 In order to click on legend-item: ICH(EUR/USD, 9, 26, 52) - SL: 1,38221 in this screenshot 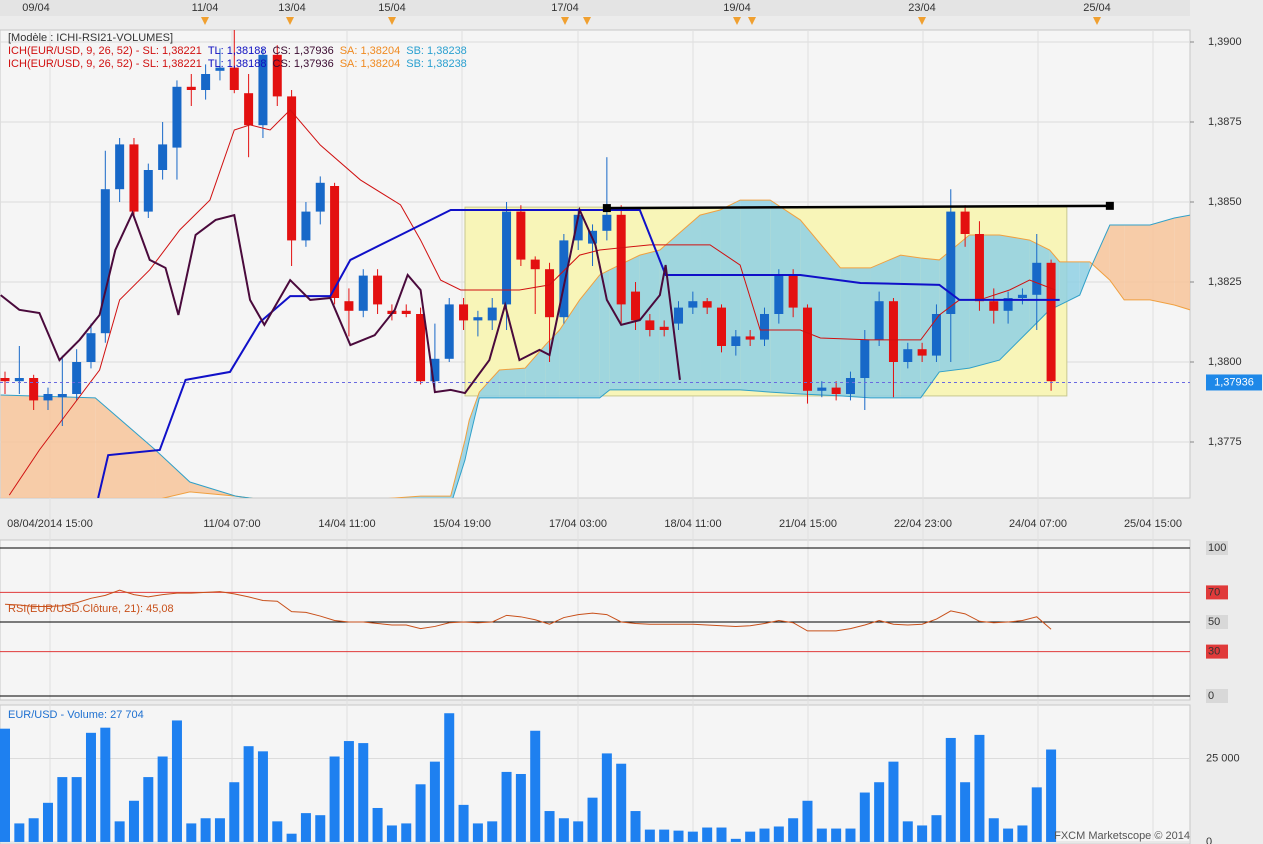, I will do `click(105, 51)`.